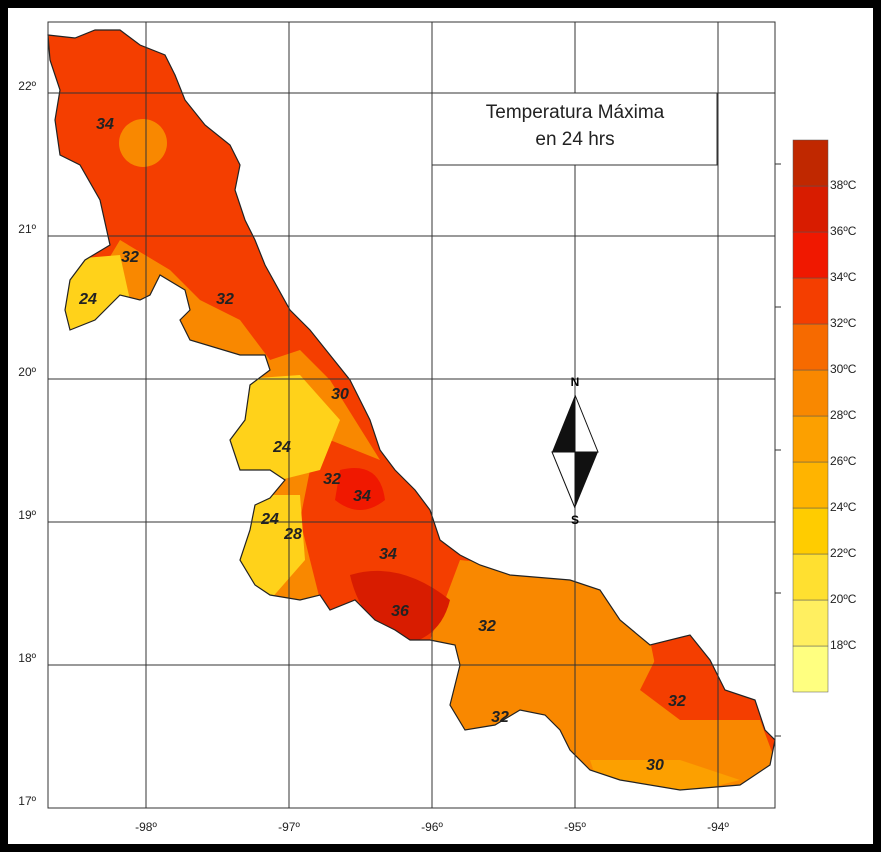  Describe the element at coordinates (843, 645) in the screenshot. I see `legend-label: 18ºC` at that location.